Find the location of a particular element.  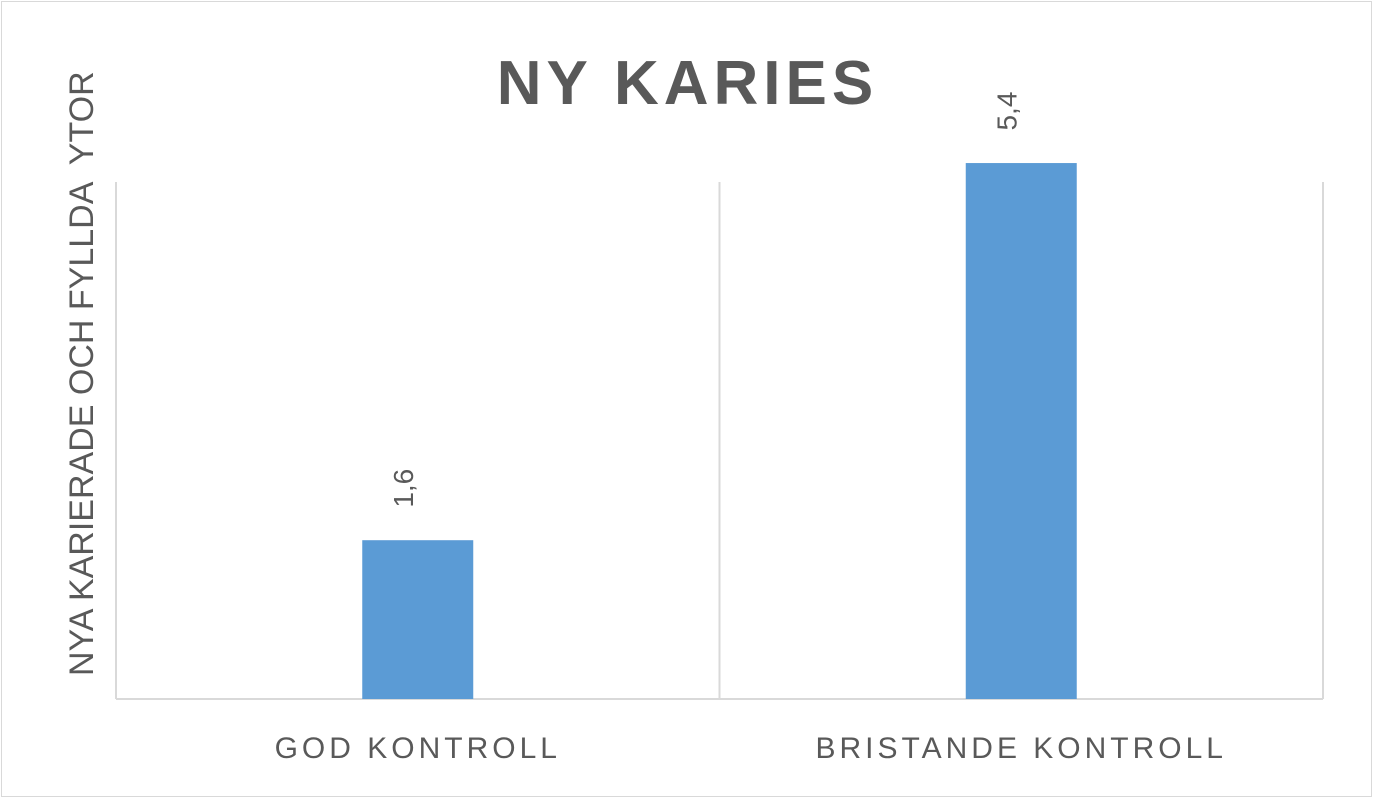

chart-title: NY KARIES is located at coordinates (687, 83).